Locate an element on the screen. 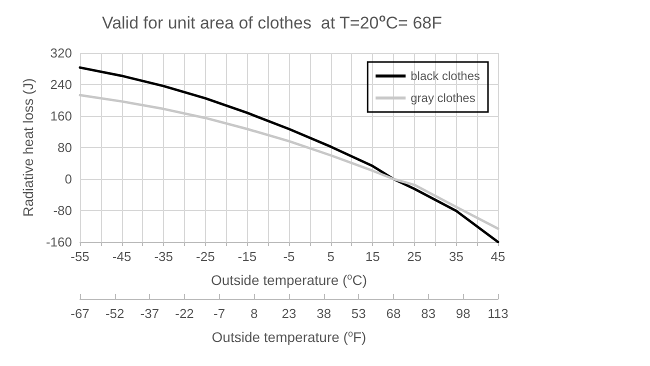 The image size is (650, 366). x-tick-label: -5 is located at coordinates (289, 256).